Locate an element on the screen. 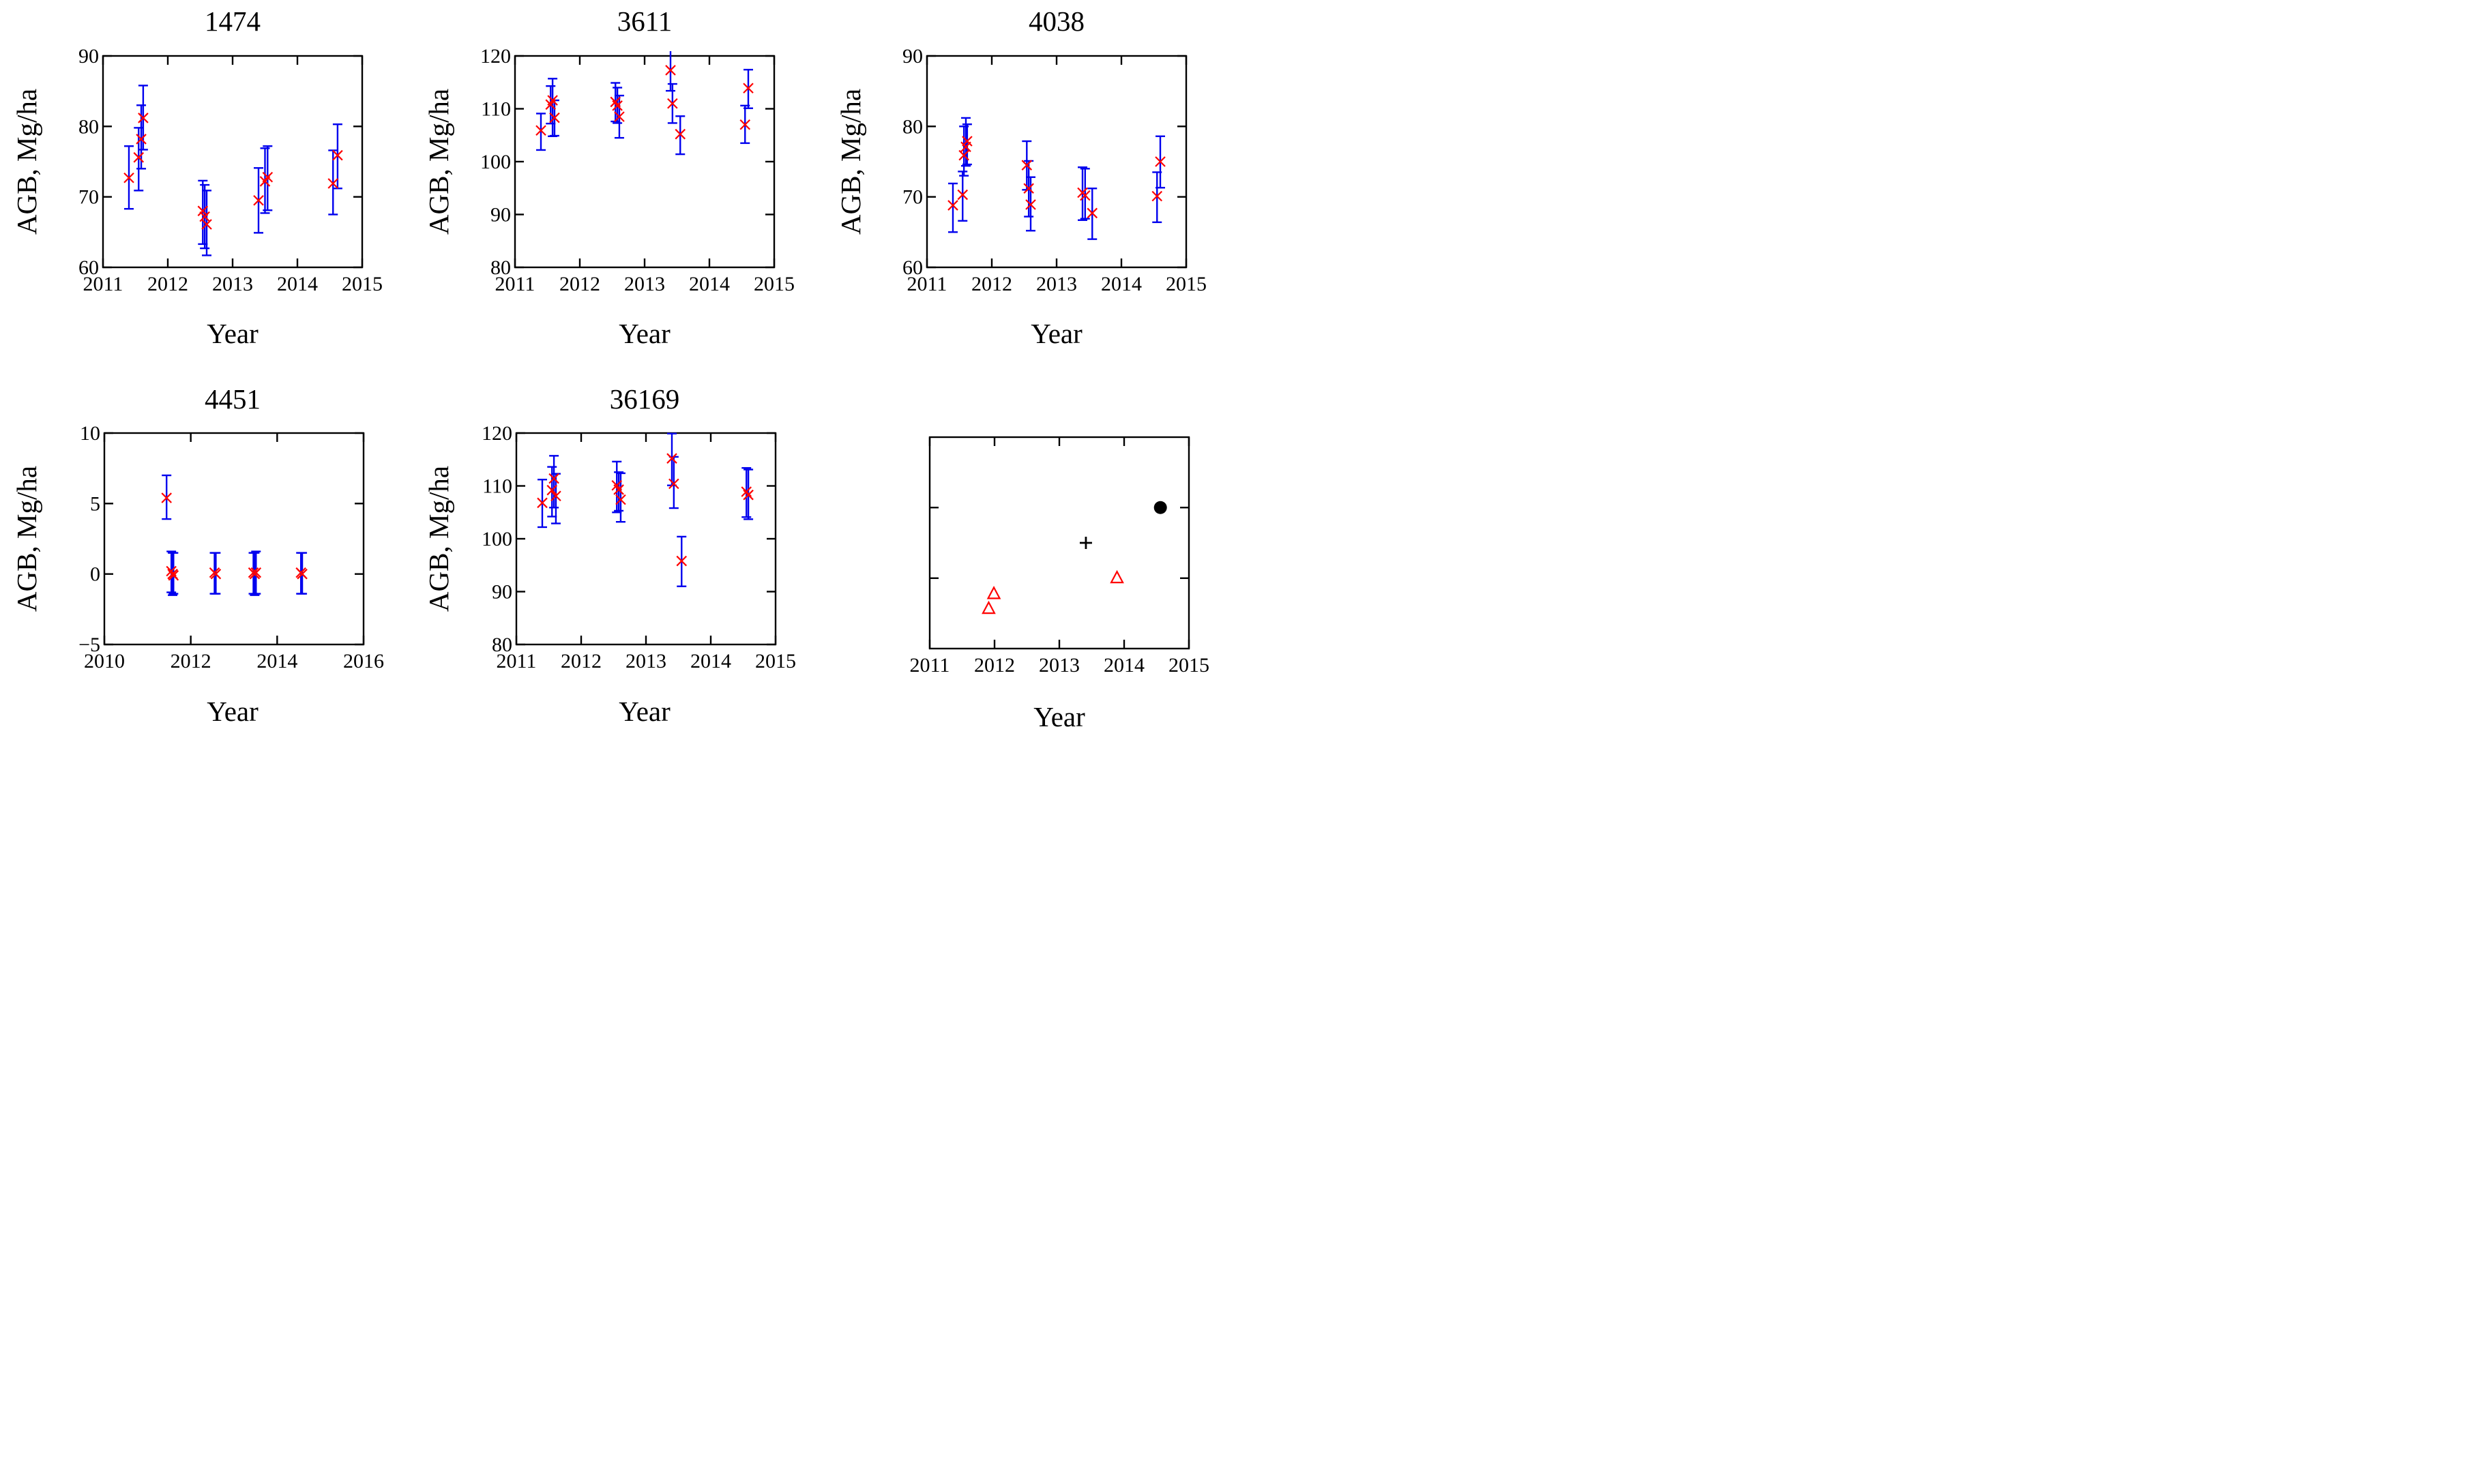 The height and width of the screenshot is (1484, 2472). y-tick-label: 70 is located at coordinates (88, 197).